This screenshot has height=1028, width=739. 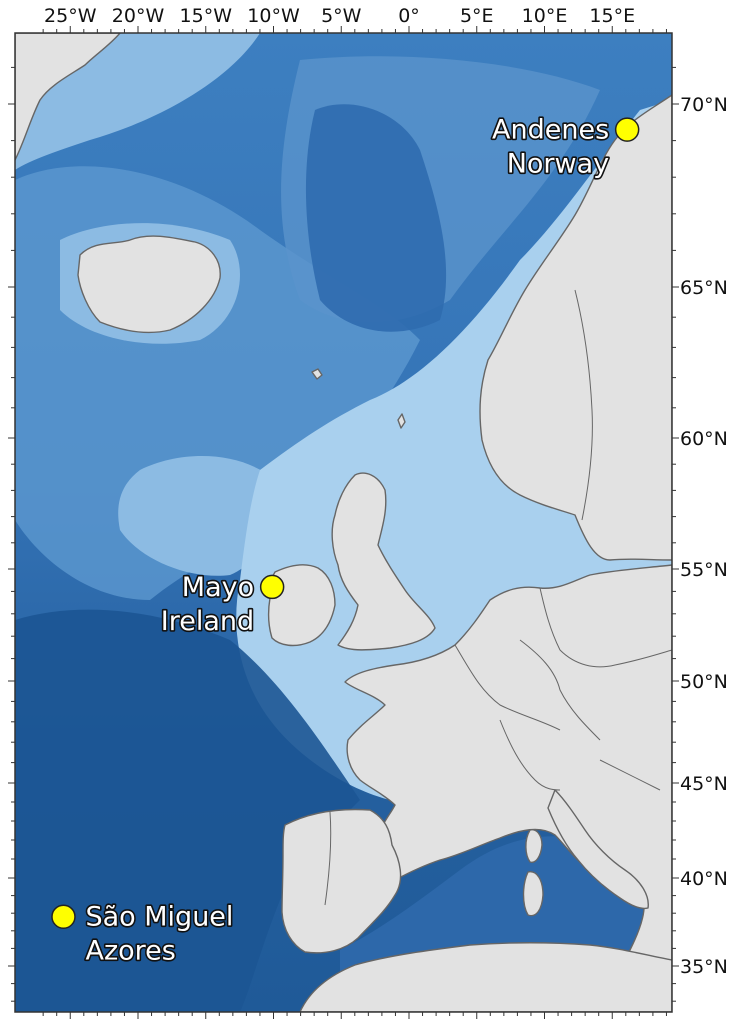 I want to click on site-label: Azores, so click(x=130, y=951).